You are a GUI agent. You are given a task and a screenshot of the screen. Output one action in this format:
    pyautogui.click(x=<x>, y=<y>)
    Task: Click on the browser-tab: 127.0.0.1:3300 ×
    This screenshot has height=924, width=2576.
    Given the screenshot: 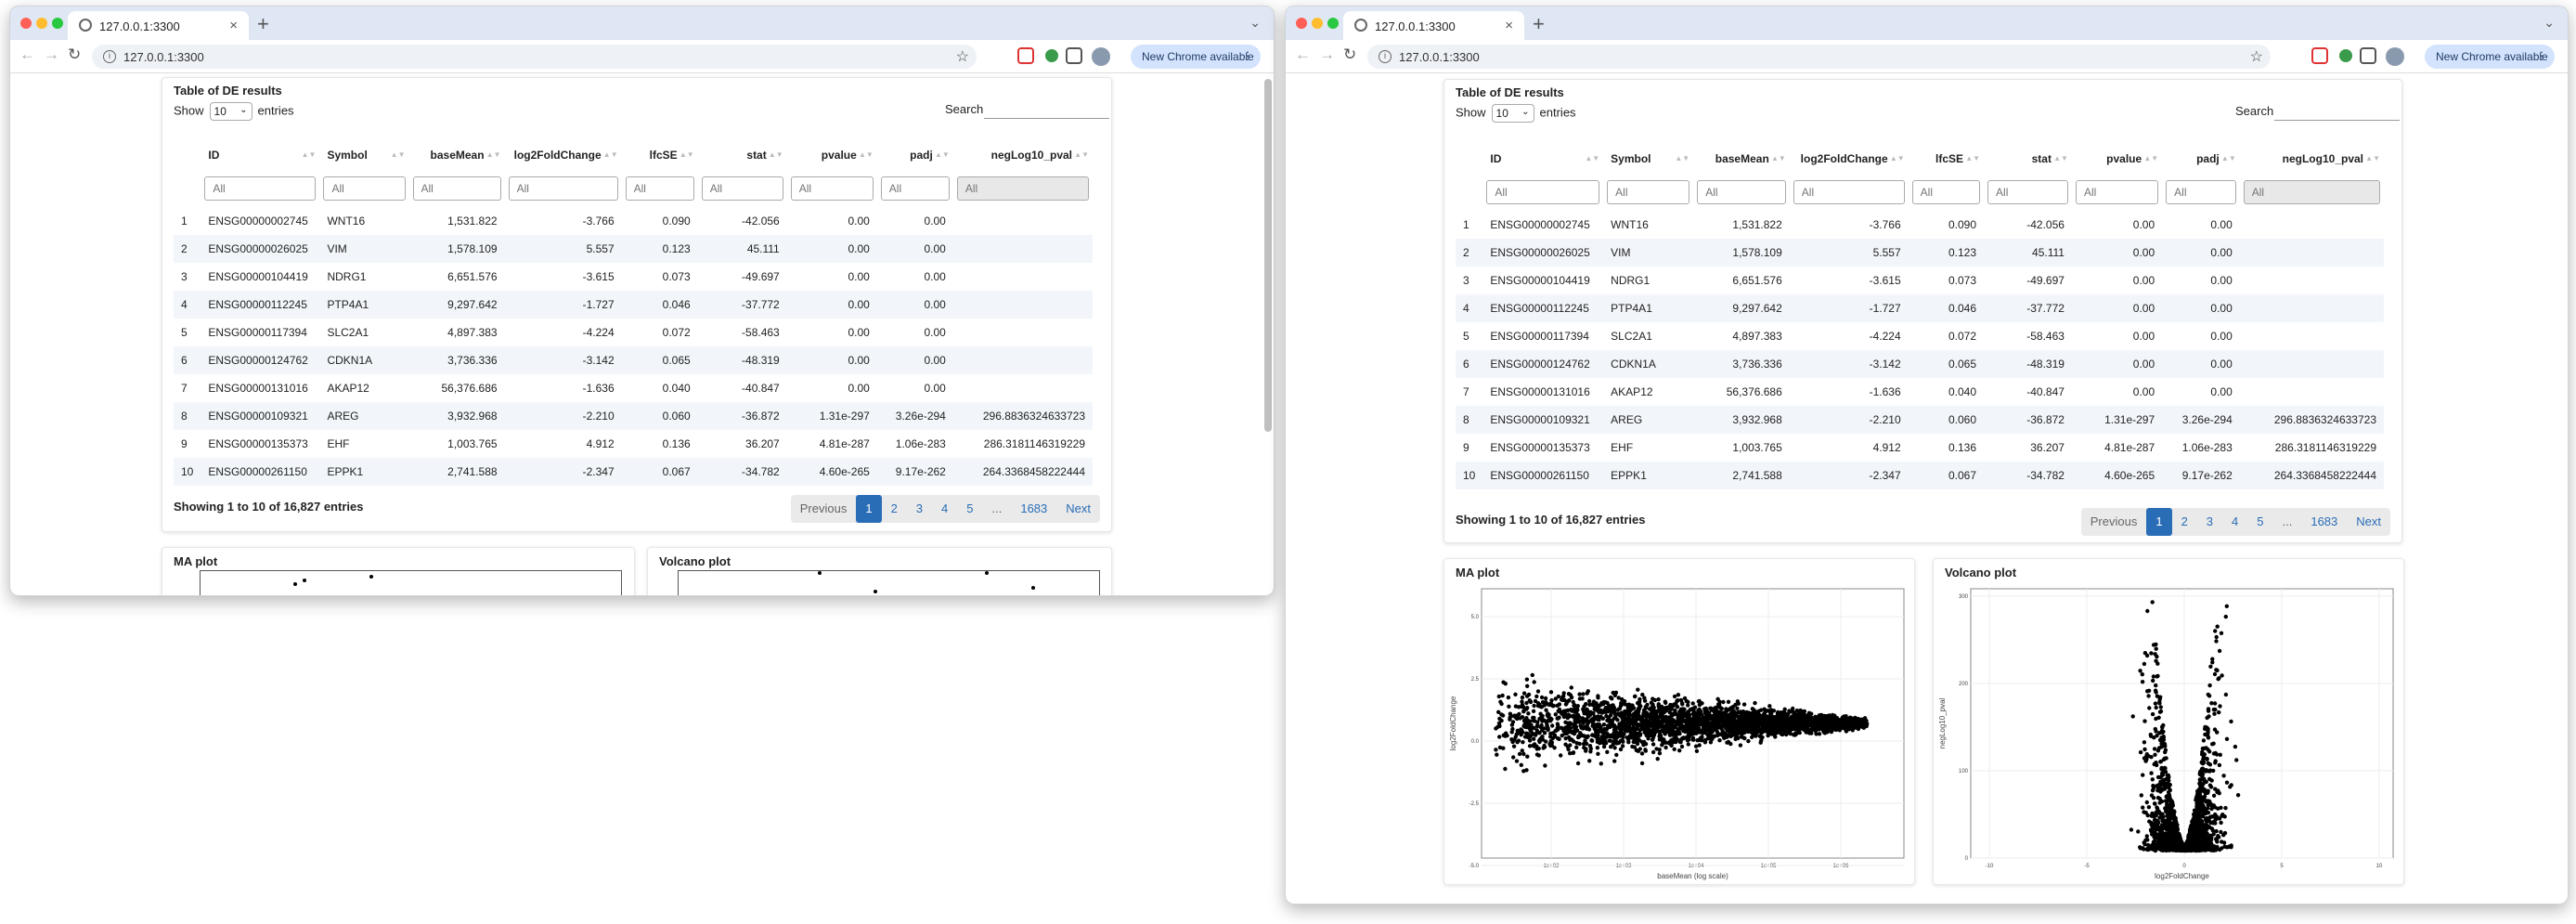 What is the action you would take?
    pyautogui.click(x=158, y=26)
    